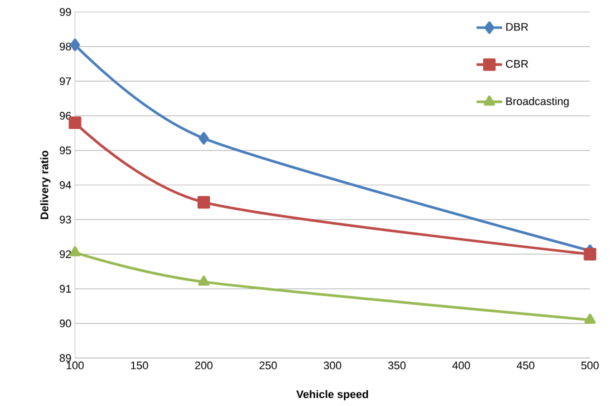  Describe the element at coordinates (65, 358) in the screenshot. I see `y-tick-label: 89` at that location.